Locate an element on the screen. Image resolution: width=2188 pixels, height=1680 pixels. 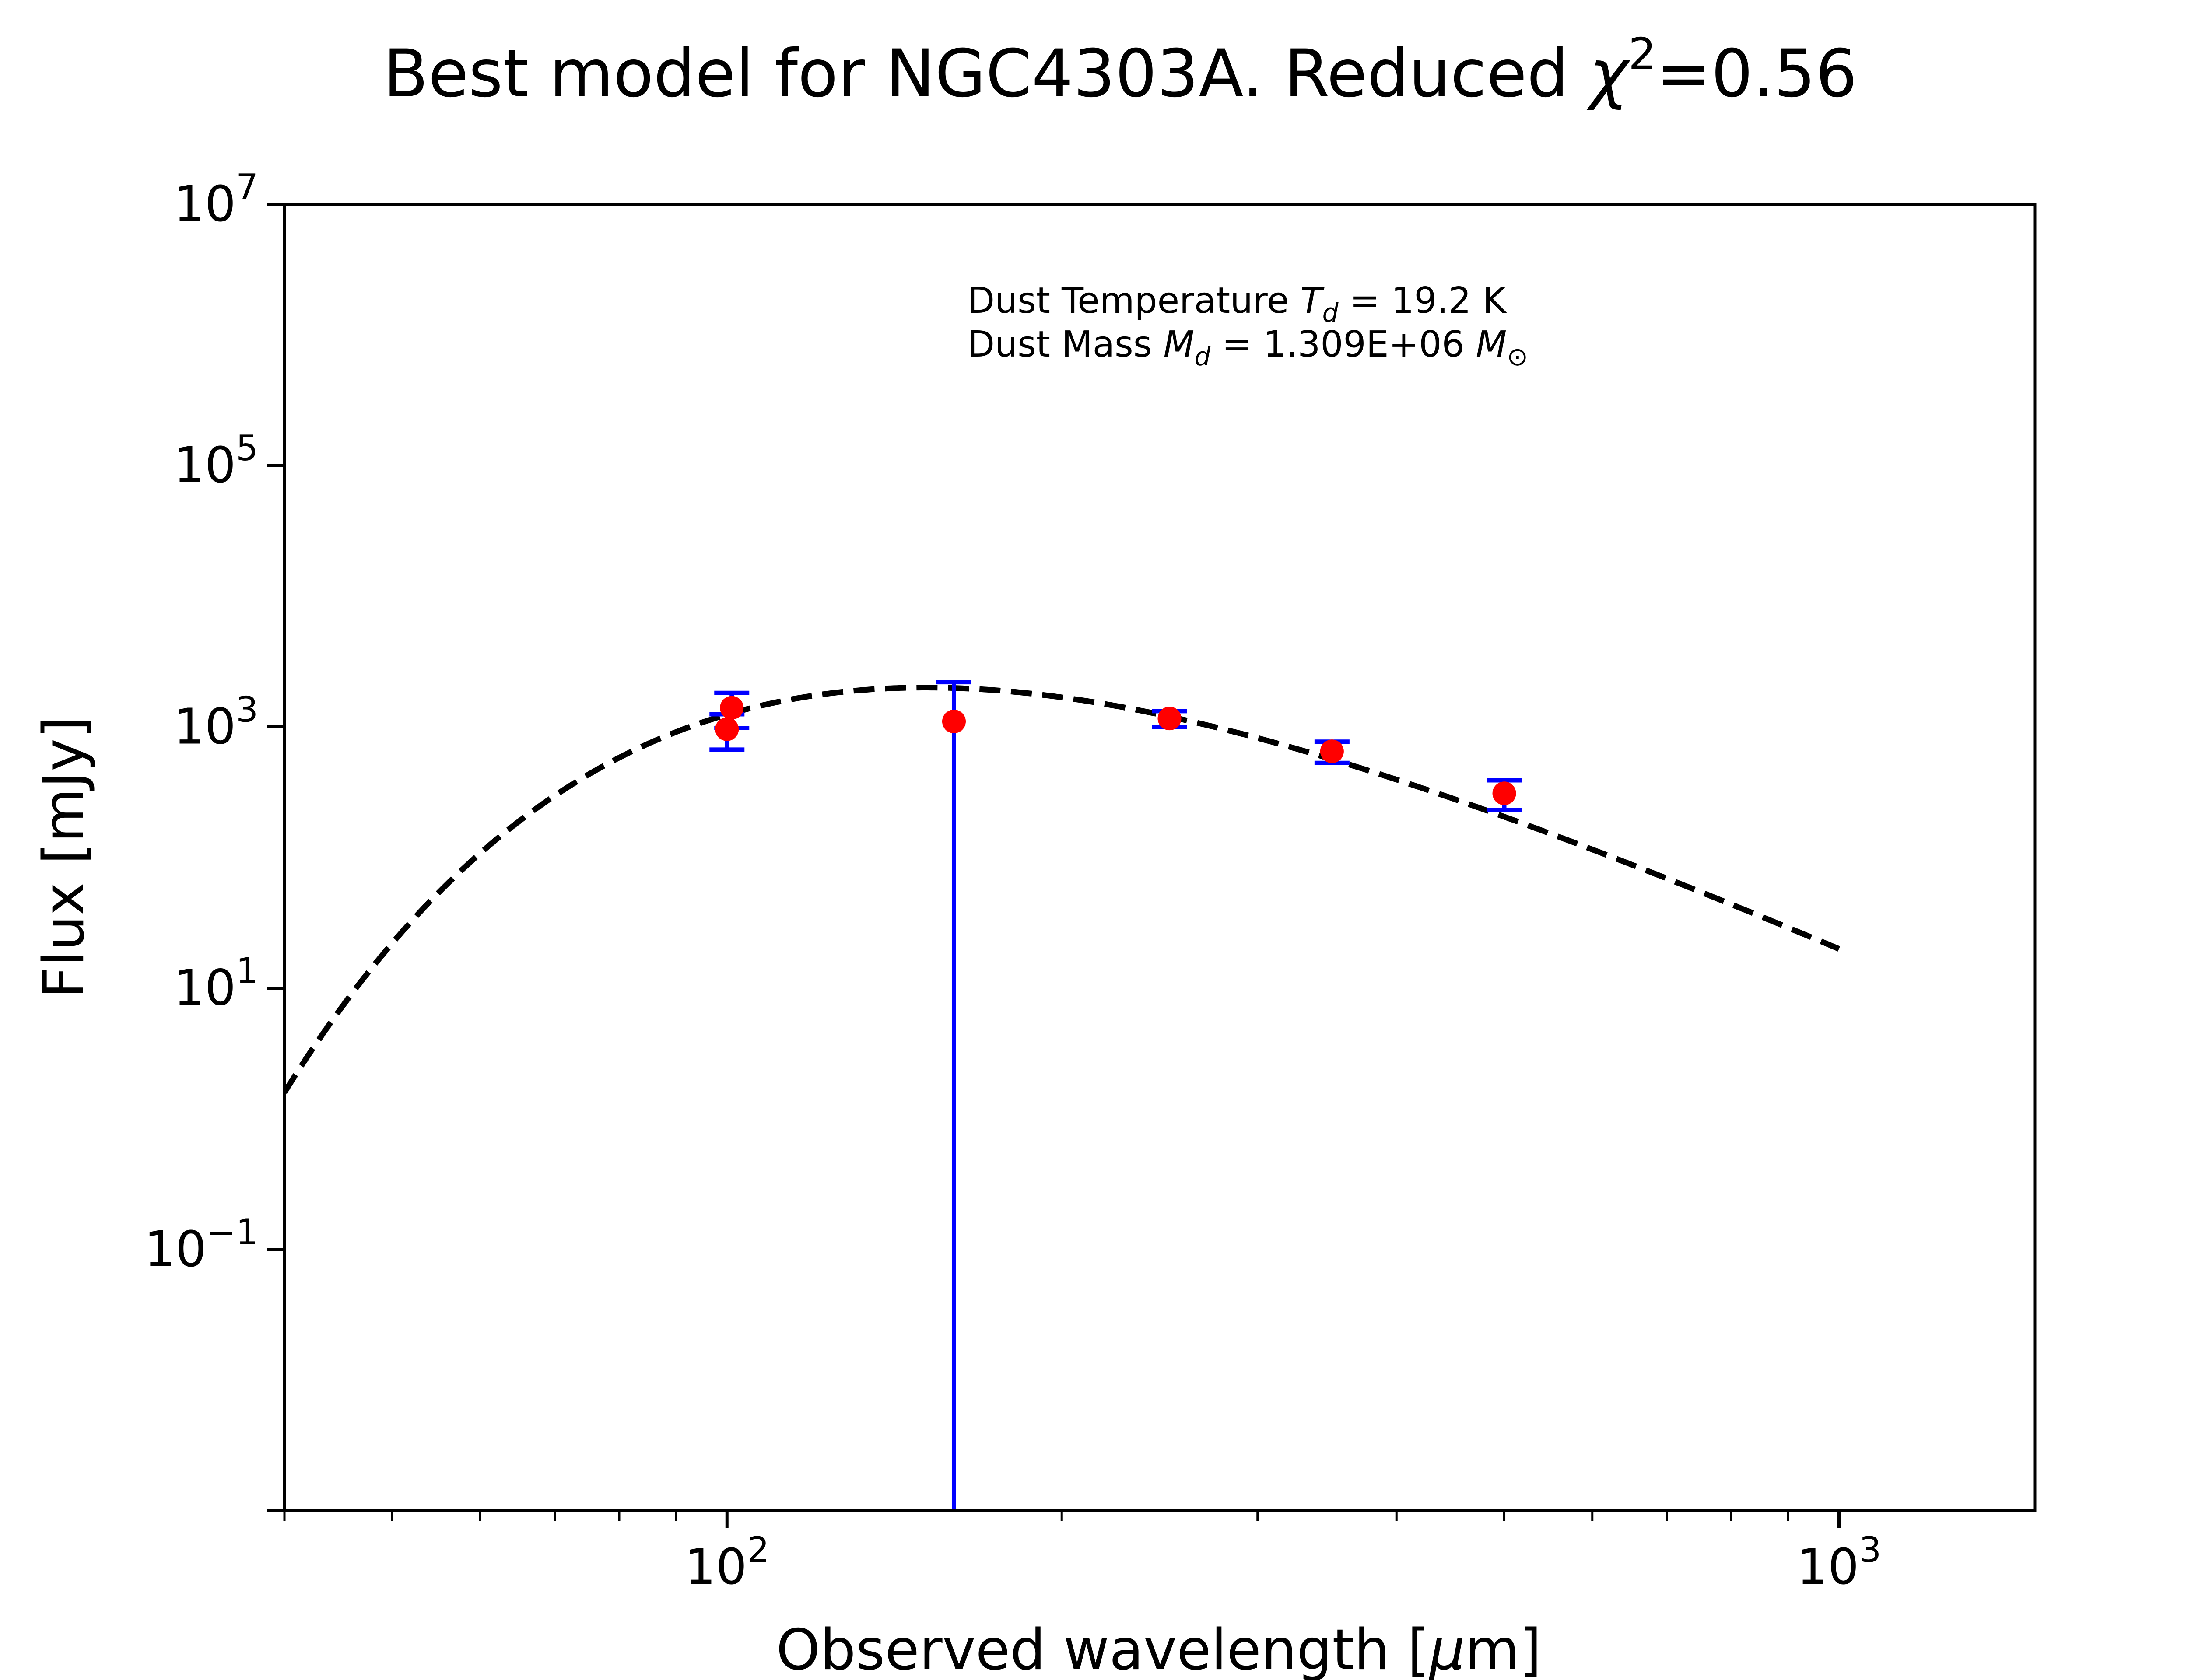
chart-title: Best model for NGC4303A. Reduced χ2=0.56 is located at coordinates (1120, 70).